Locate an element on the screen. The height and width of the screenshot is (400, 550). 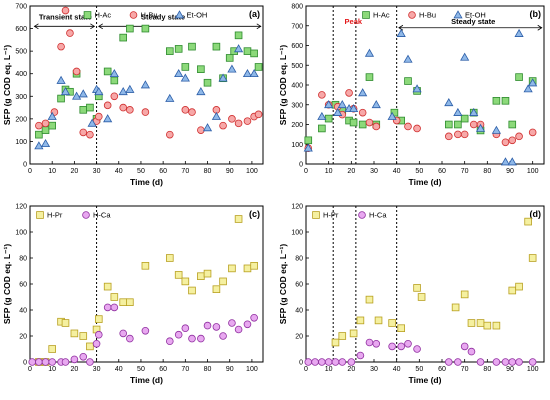
x-tick-label: 60 is located at coordinates (442, 171).